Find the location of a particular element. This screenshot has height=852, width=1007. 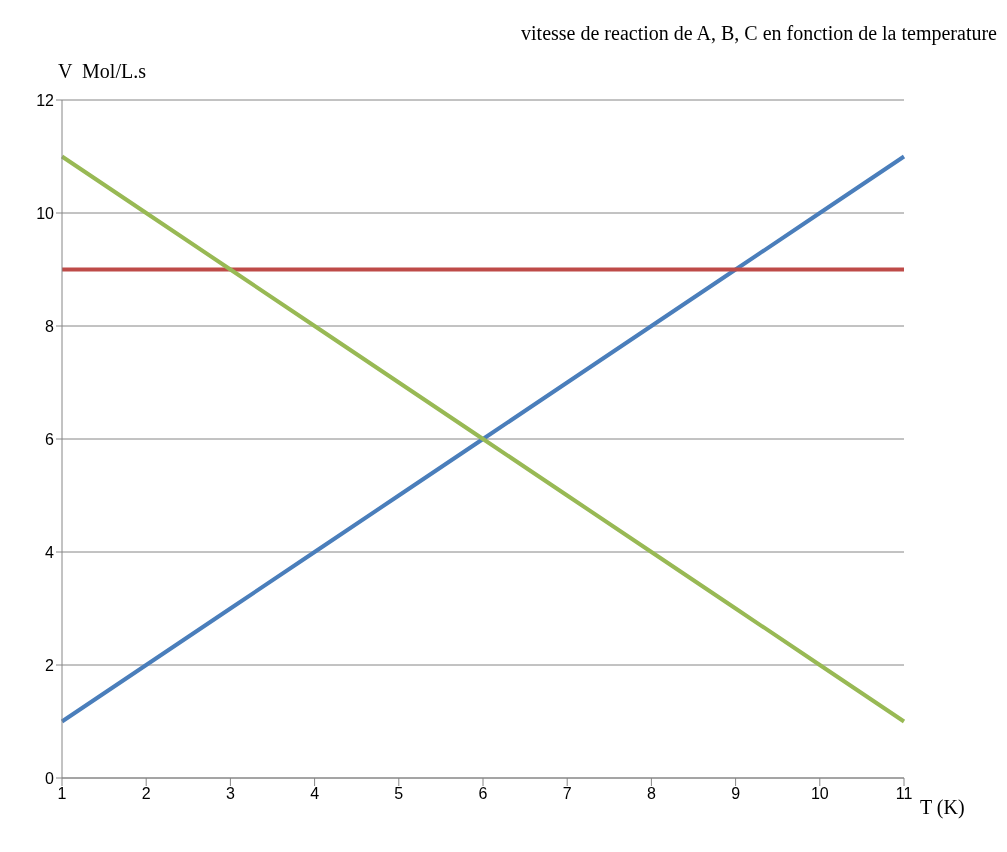

y-tick-label: 12 is located at coordinates (45, 100).